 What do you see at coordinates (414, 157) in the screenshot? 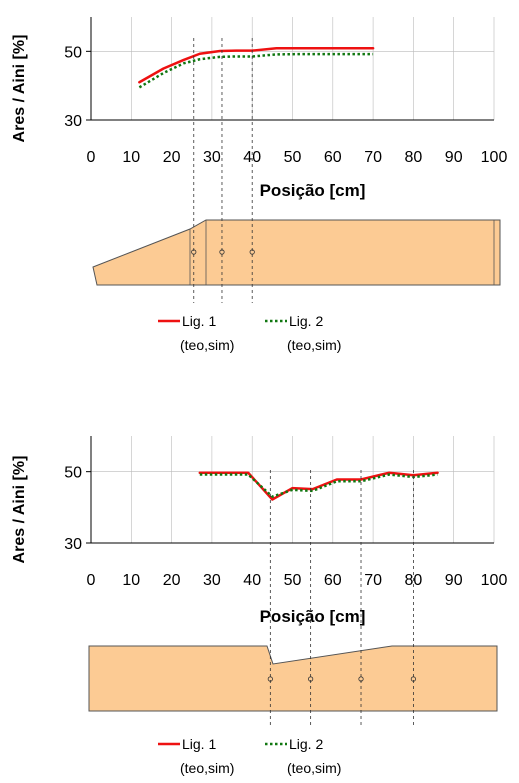
I see `x-tick-label: 80` at bounding box center [414, 157].